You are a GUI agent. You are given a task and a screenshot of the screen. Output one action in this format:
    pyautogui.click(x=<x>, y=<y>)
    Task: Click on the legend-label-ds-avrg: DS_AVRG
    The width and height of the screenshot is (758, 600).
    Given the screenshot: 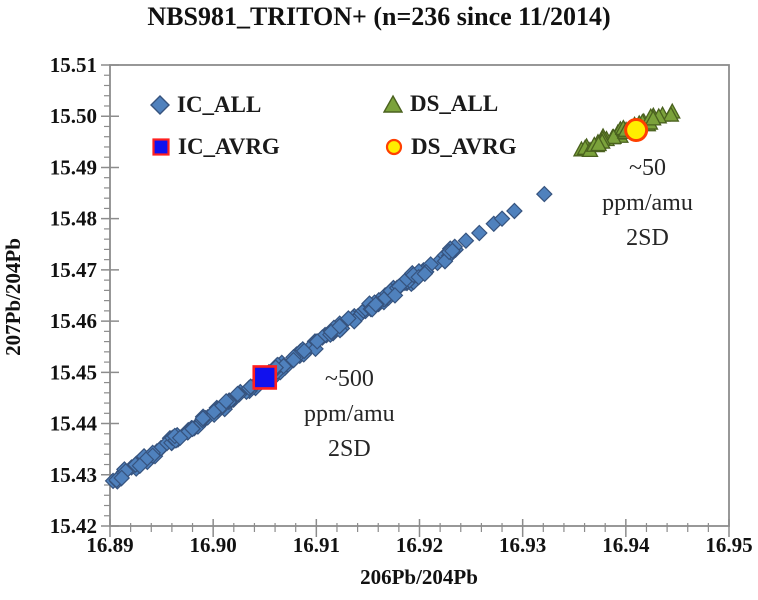 What is the action you would take?
    pyautogui.click(x=464, y=146)
    